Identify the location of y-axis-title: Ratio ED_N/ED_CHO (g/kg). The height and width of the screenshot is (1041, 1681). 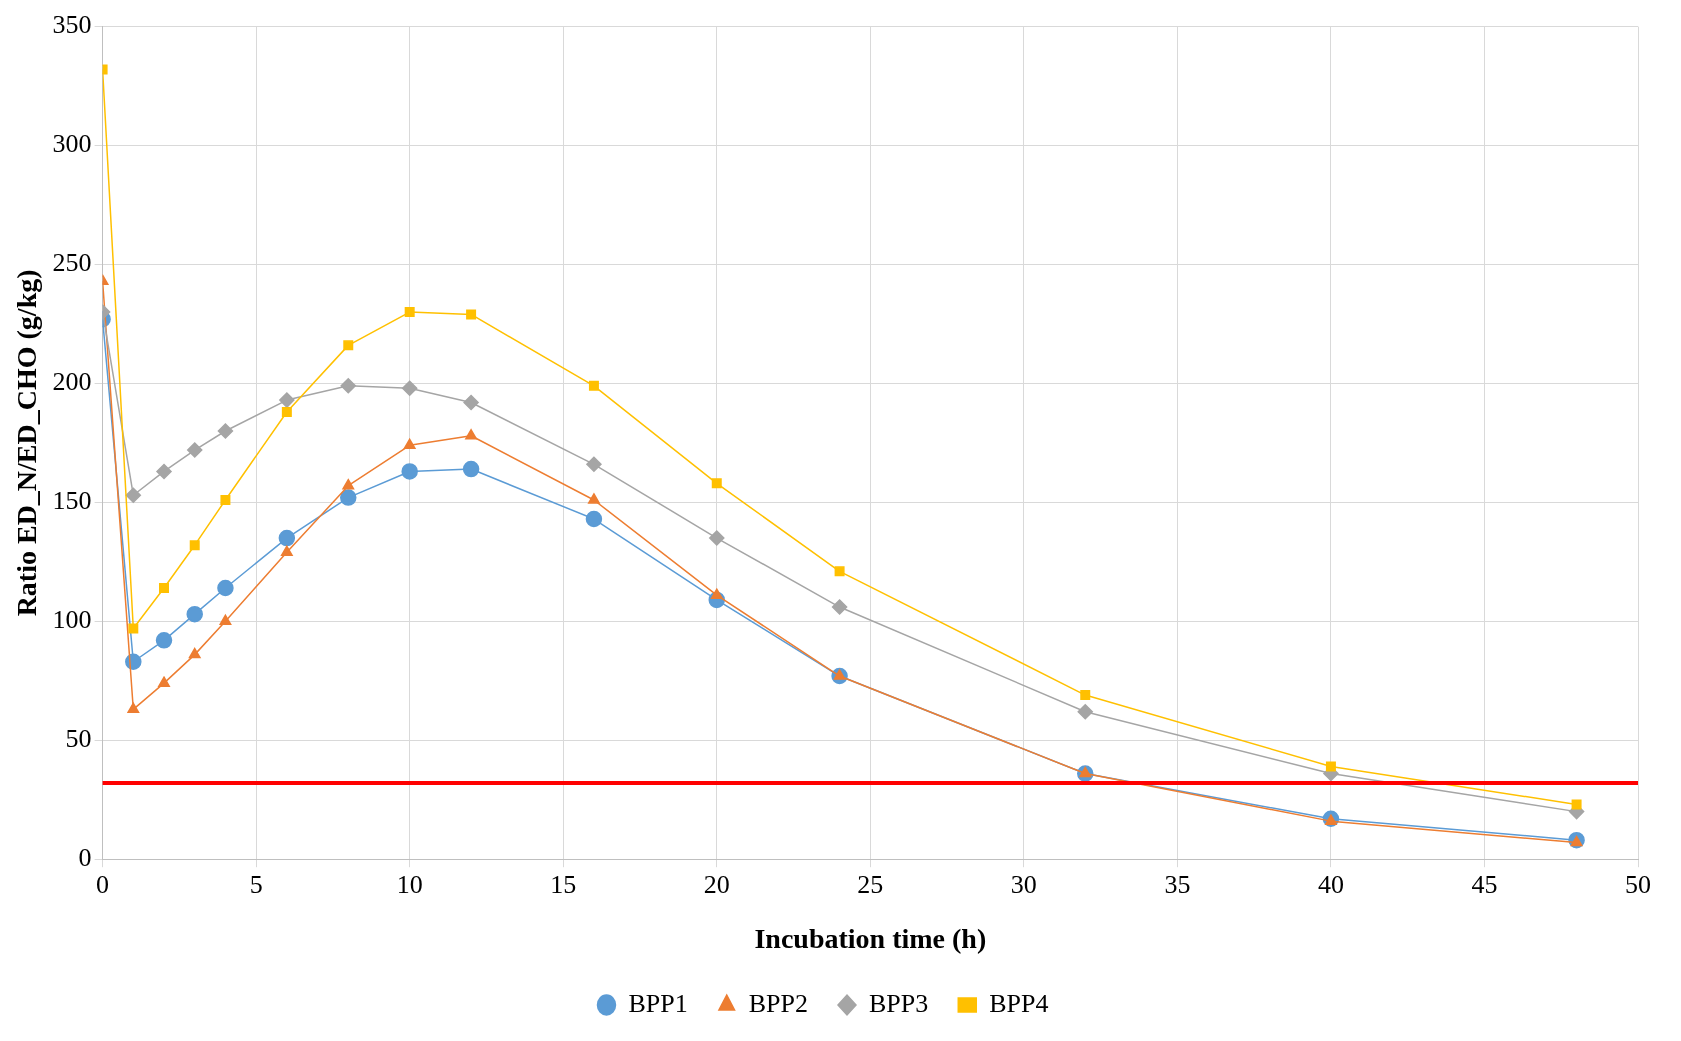
(27, 443).